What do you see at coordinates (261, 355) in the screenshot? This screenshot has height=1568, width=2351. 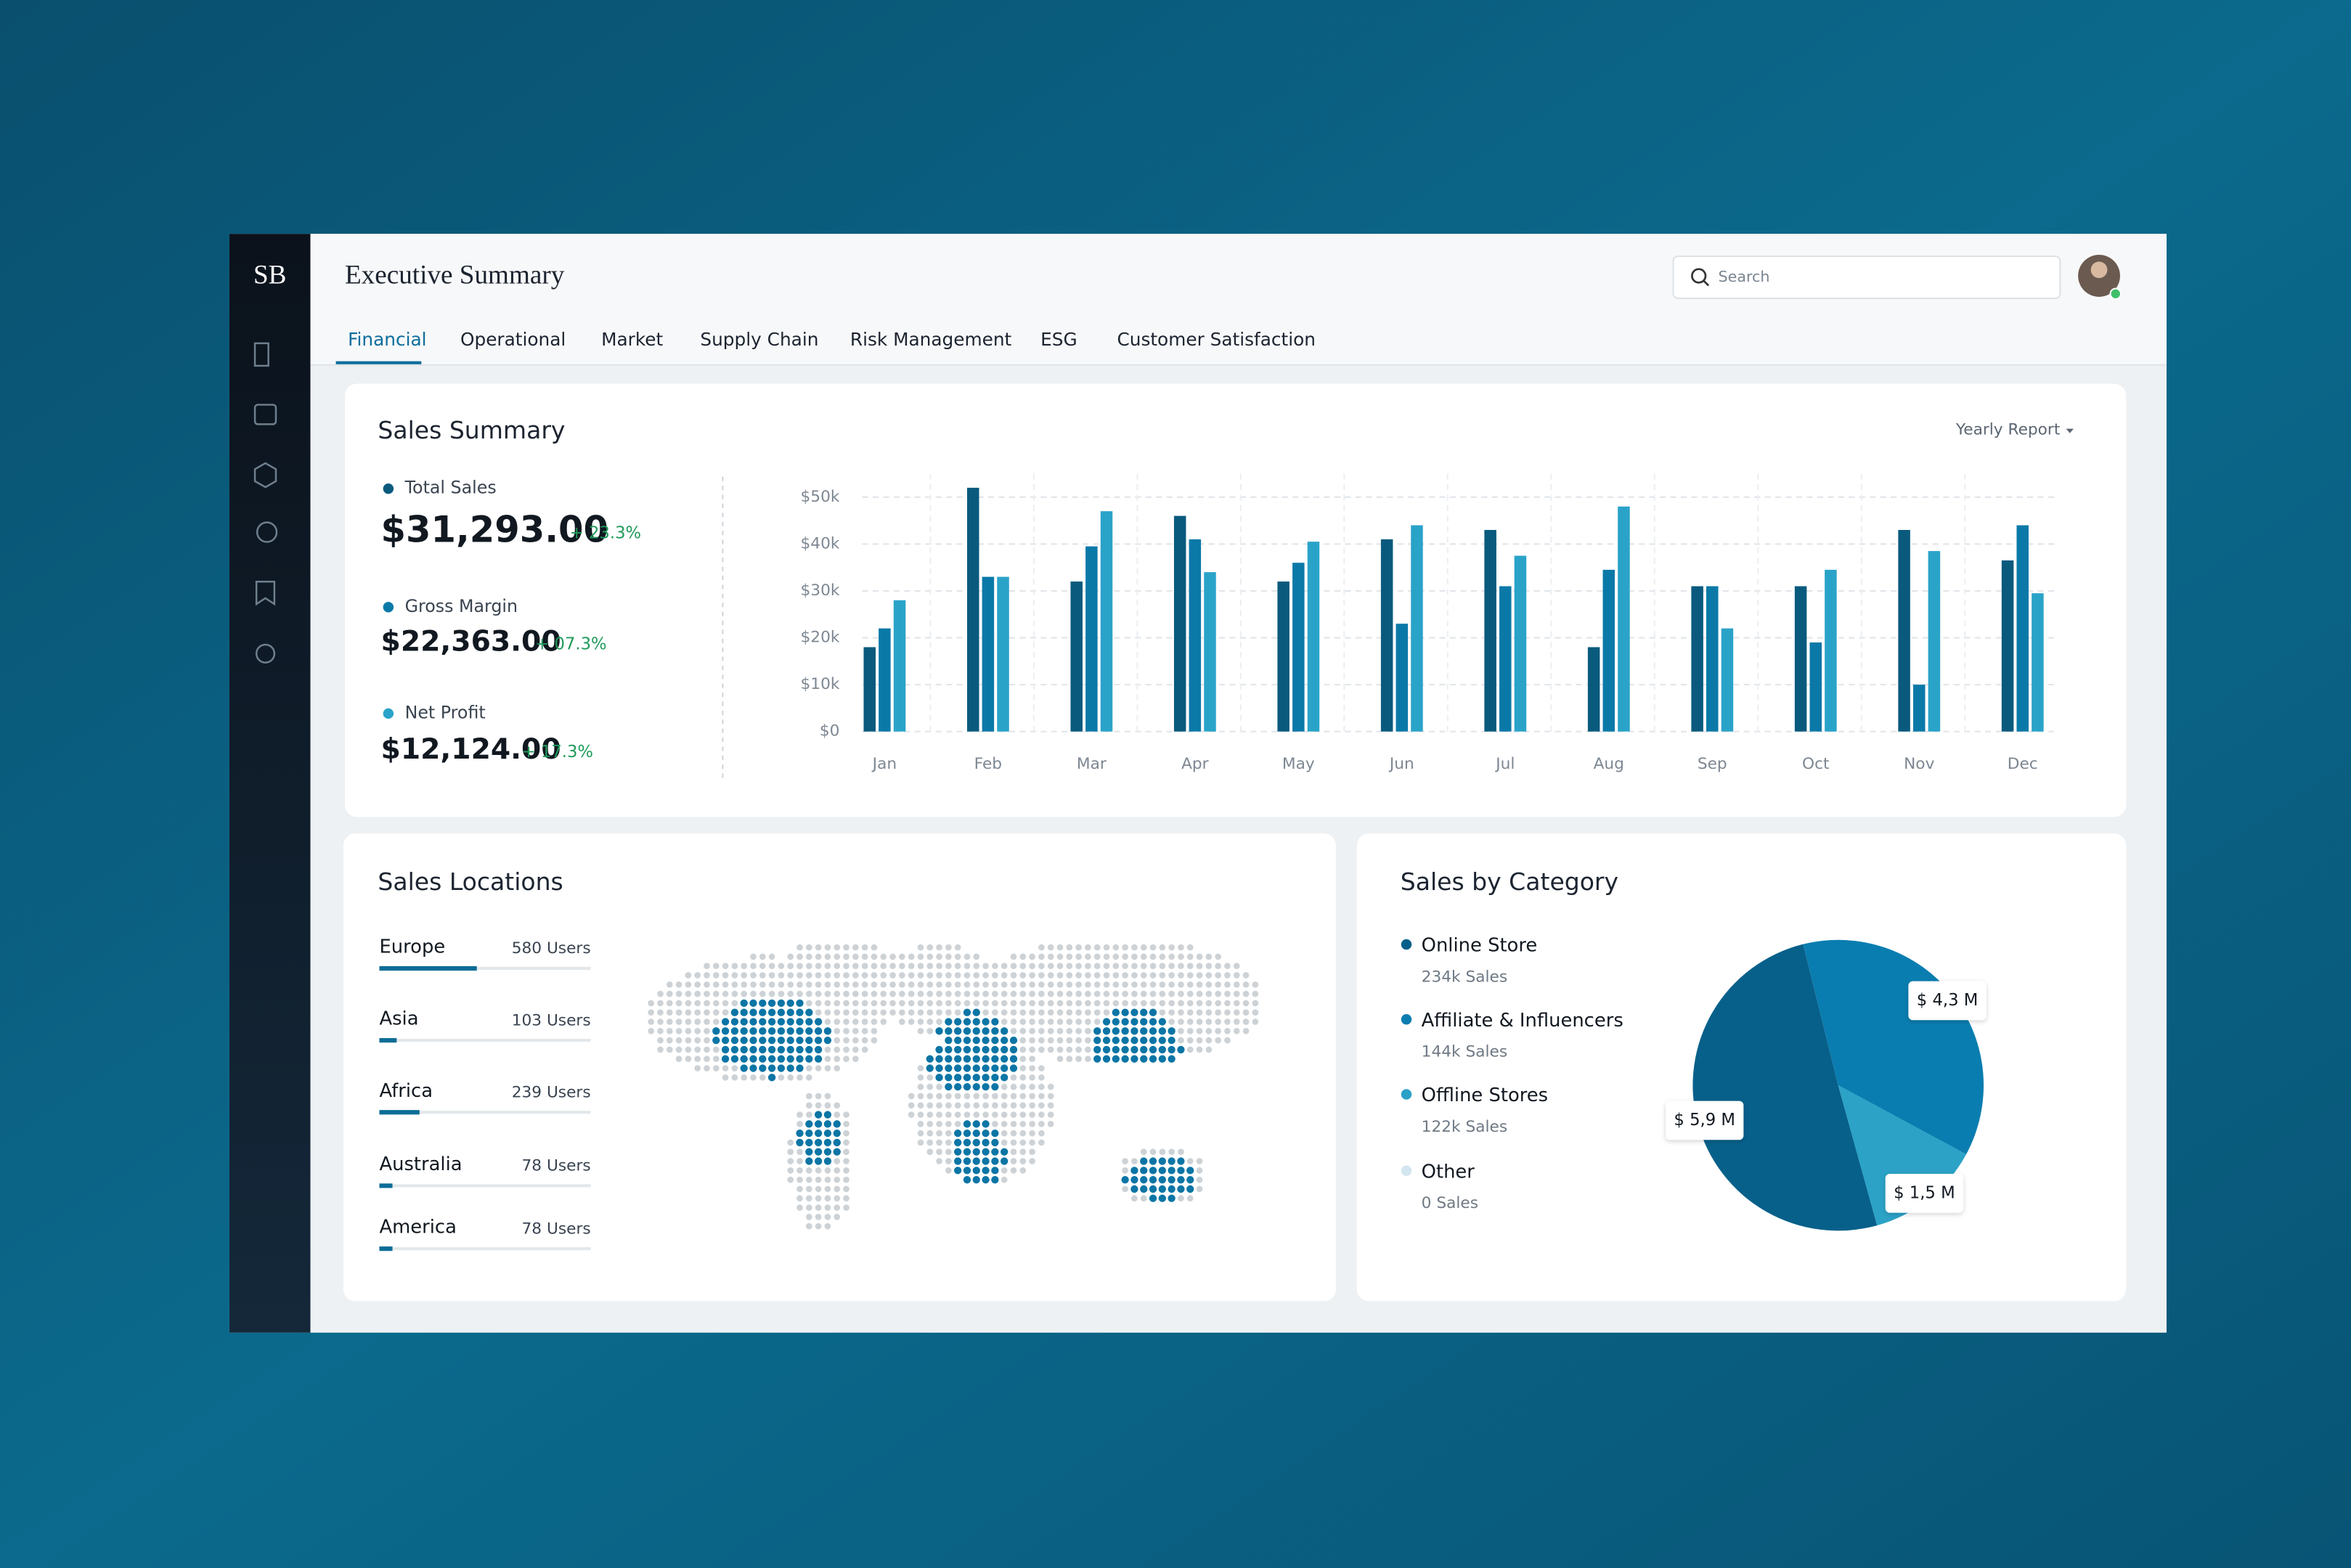 I see `nav-icon-building` at bounding box center [261, 355].